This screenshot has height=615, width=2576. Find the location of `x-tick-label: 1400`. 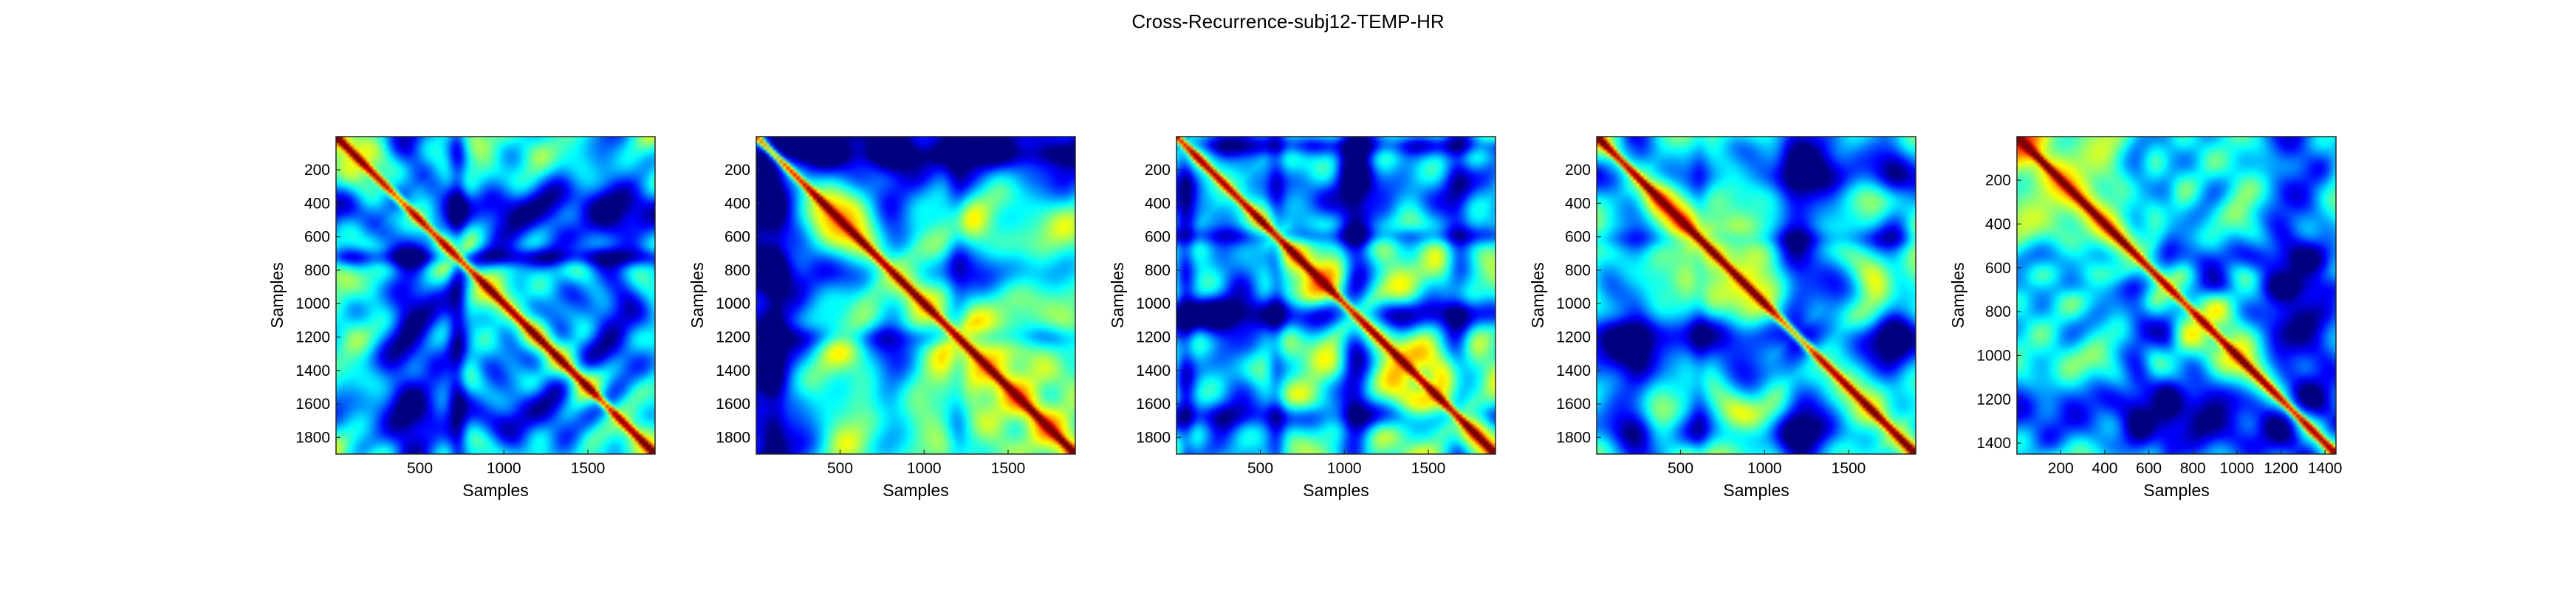

x-tick-label: 1400 is located at coordinates (2325, 469).